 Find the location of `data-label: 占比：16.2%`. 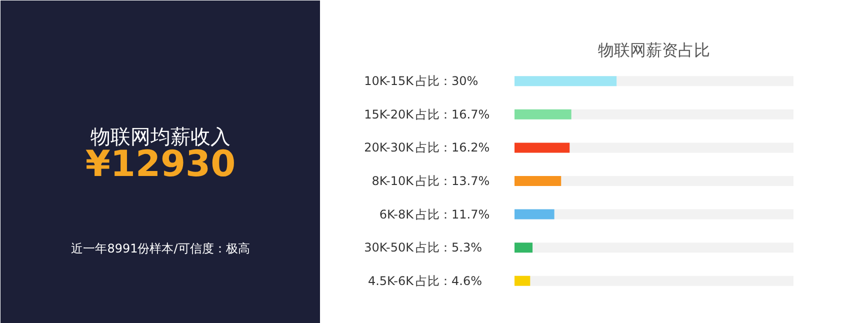

data-label: 占比：16.2% is located at coordinates (453, 147).